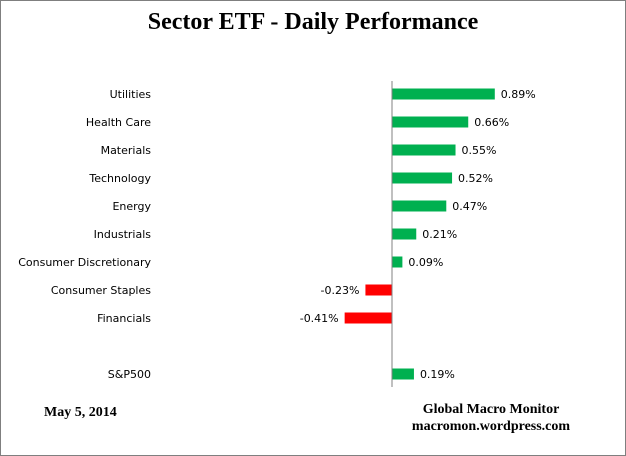  What do you see at coordinates (124, 318) in the screenshot?
I see `category-label-financials: Financials` at bounding box center [124, 318].